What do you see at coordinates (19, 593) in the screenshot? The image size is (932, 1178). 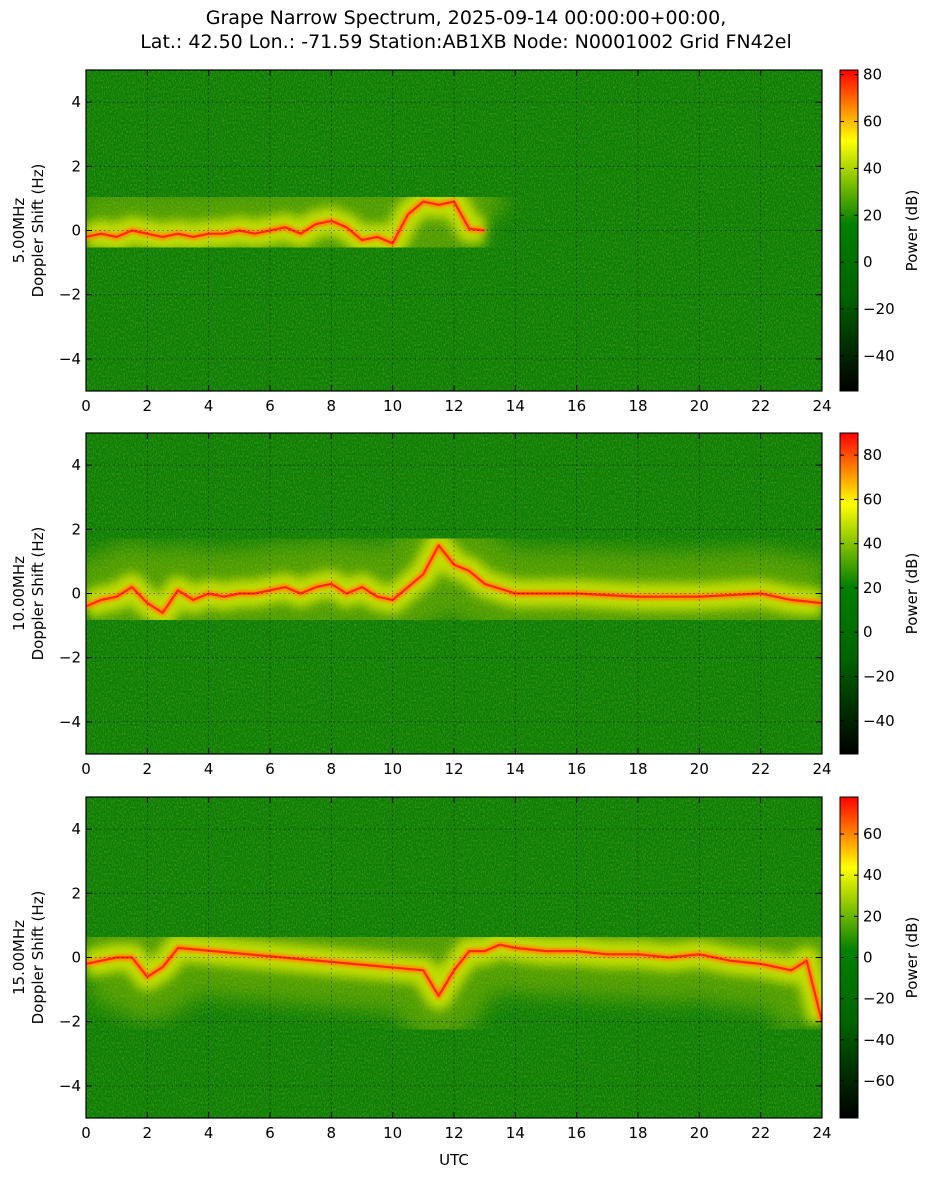 I see `ylabel-band-10mhz: 10.00MHz` at bounding box center [19, 593].